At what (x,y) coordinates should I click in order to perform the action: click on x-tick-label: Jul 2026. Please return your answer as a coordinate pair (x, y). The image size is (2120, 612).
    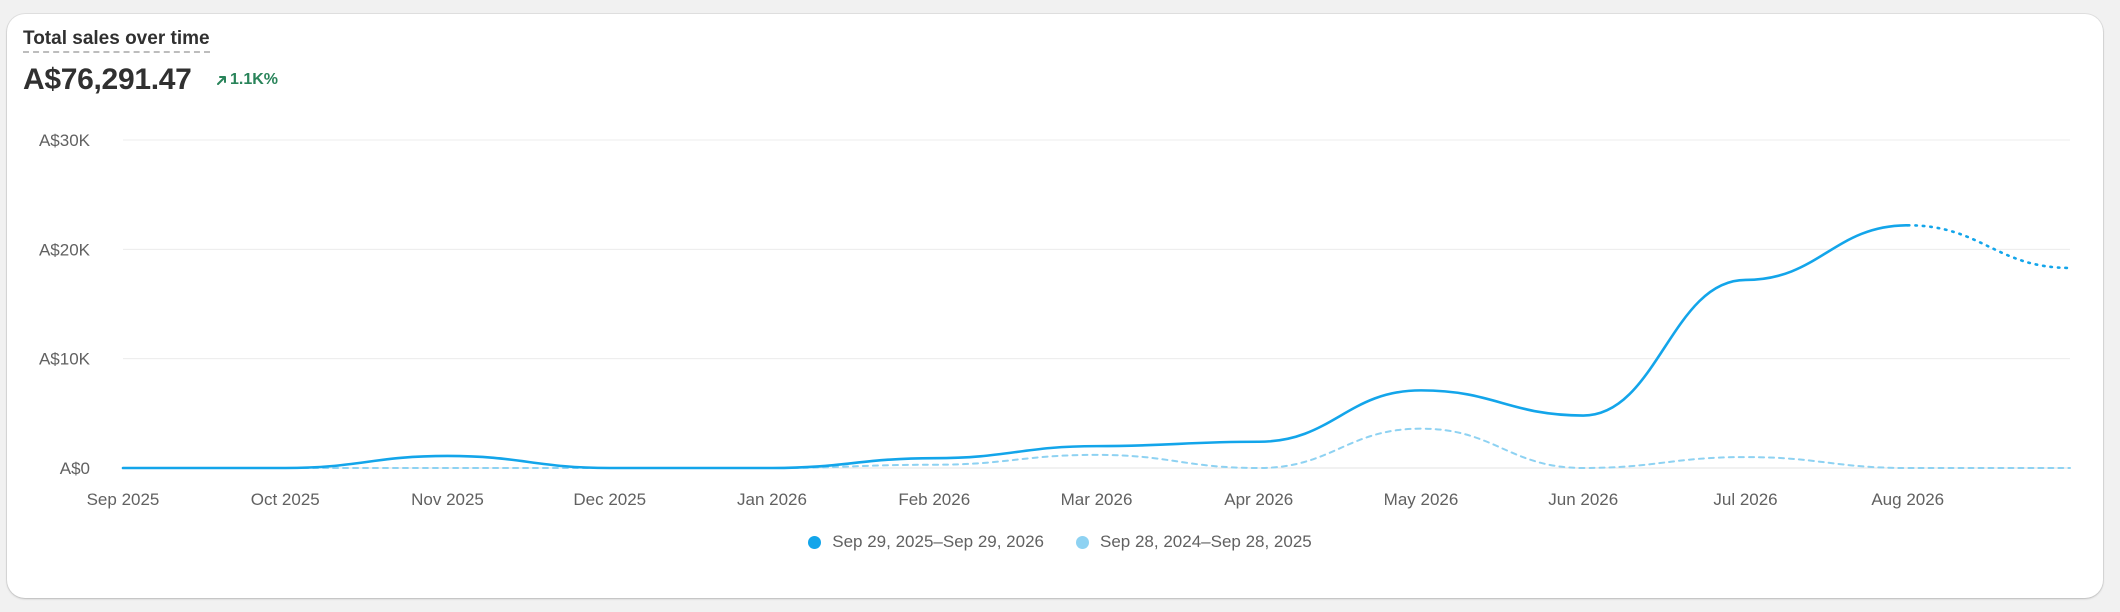
    Looking at the image, I should click on (1745, 499).